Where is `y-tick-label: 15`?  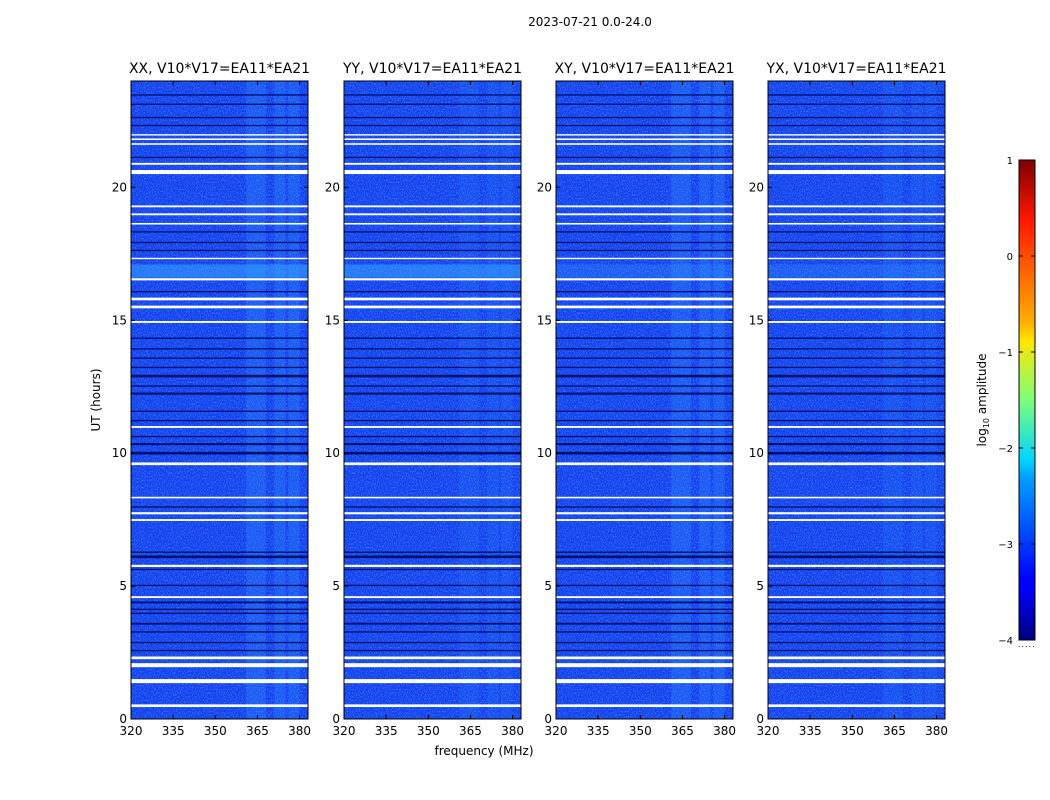 y-tick-label: 15 is located at coordinates (756, 320).